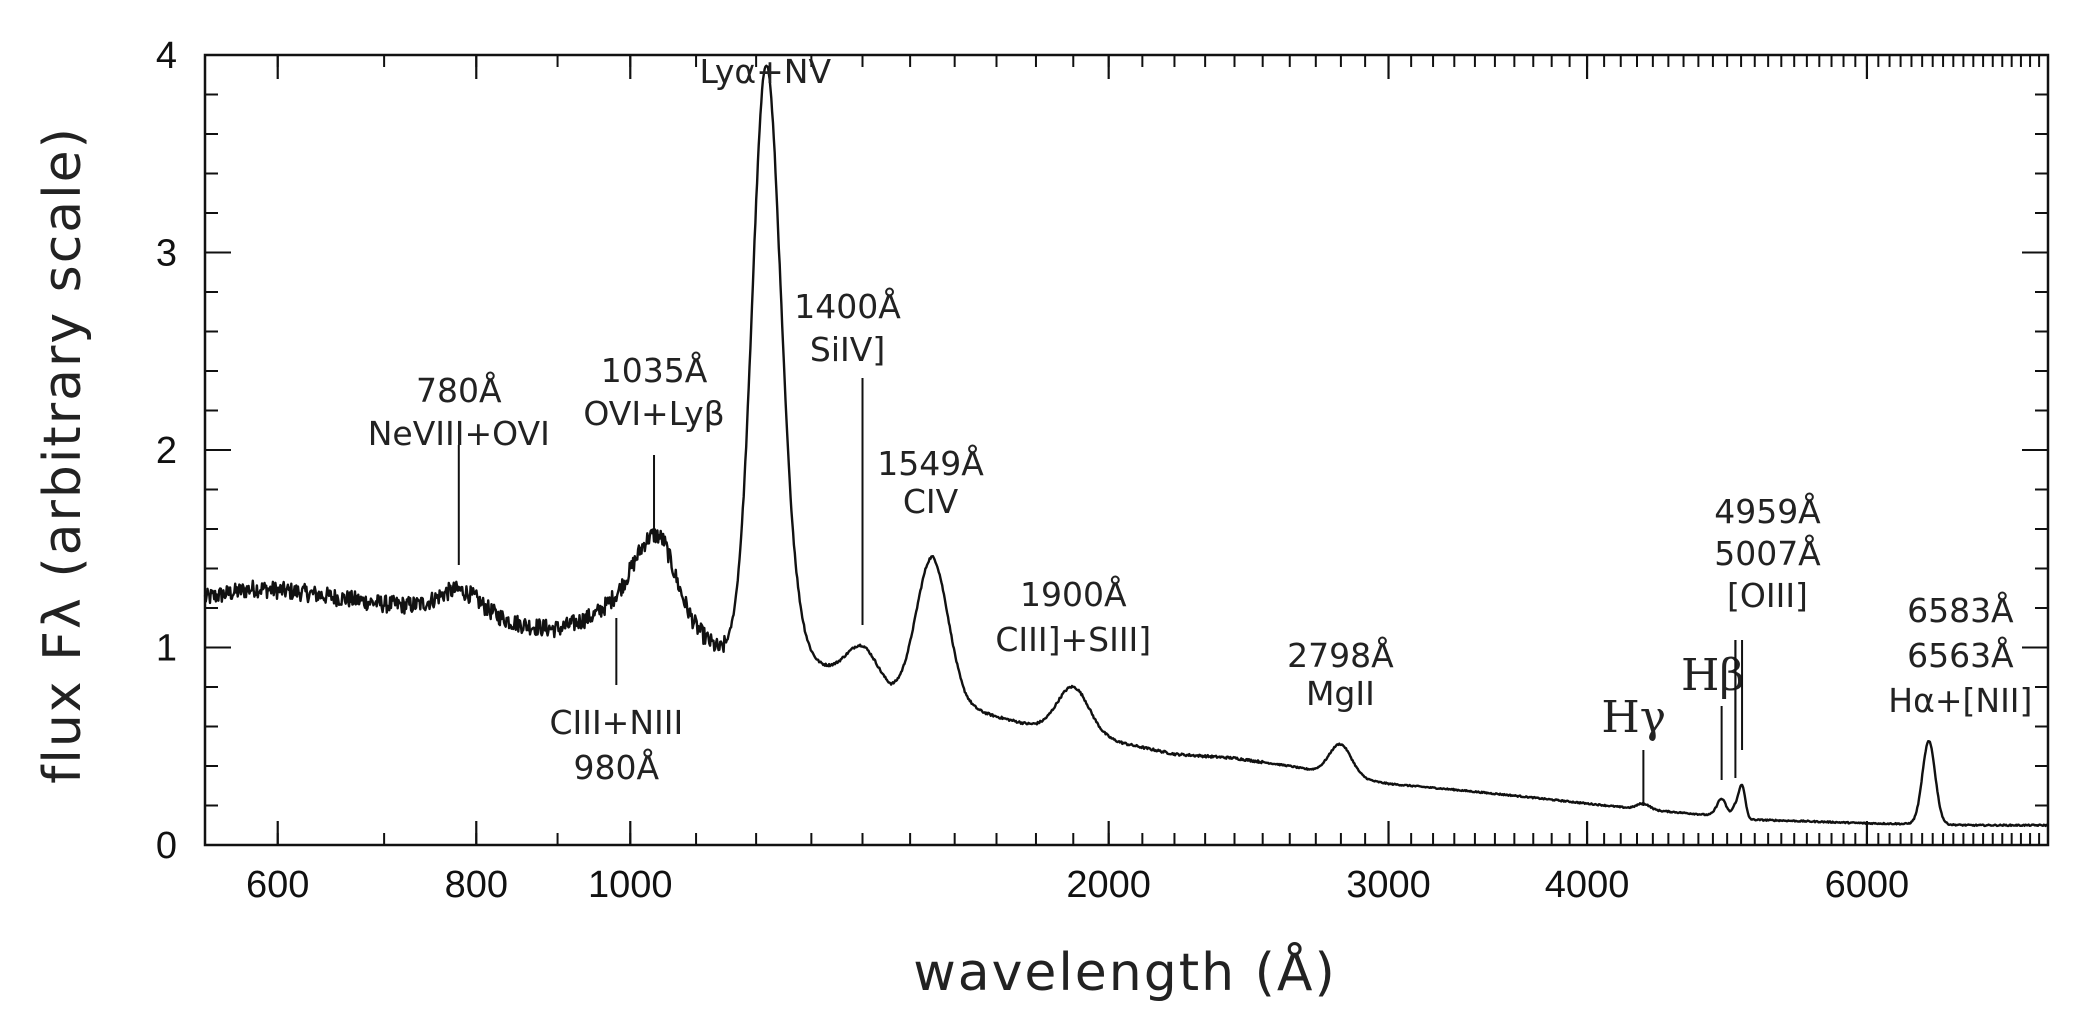  What do you see at coordinates (1767, 553) in the screenshot?
I see `annotation-label: 5007Å` at bounding box center [1767, 553].